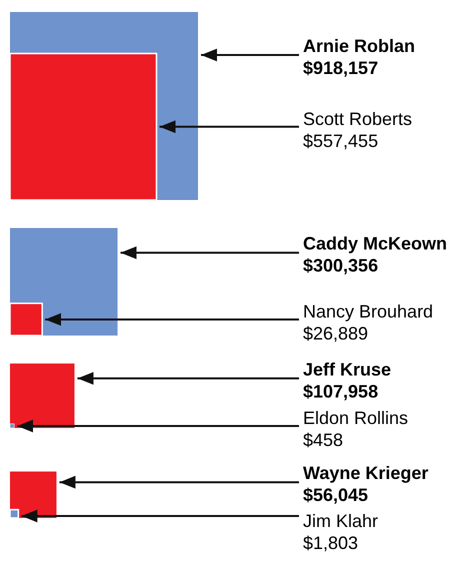 Image resolution: width=472 pixels, height=562 pixels. What do you see at coordinates (335, 495) in the screenshot?
I see `data-label: $56,045` at bounding box center [335, 495].